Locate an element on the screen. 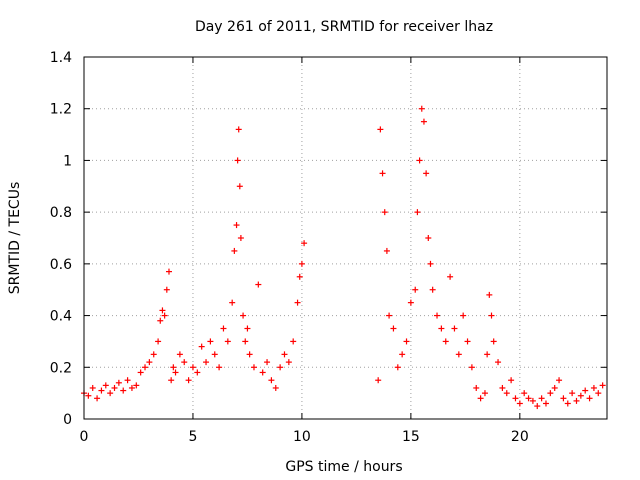 This screenshot has width=640, height=480. x-tick-label: 0 is located at coordinates (84, 437).